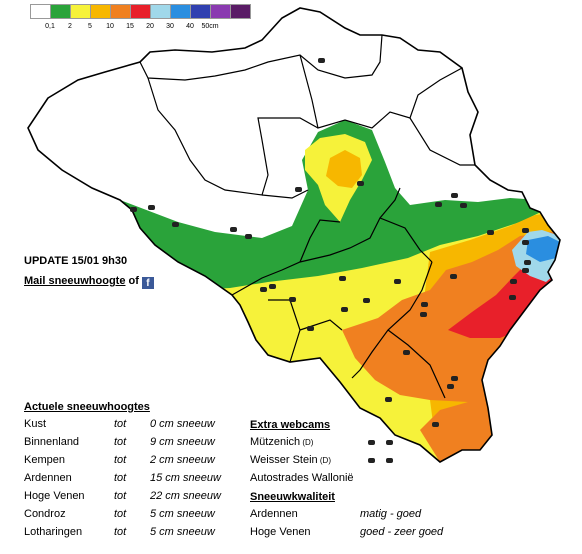 The image size is (582, 554). I want to click on depth-region: Kust, so click(35, 424).